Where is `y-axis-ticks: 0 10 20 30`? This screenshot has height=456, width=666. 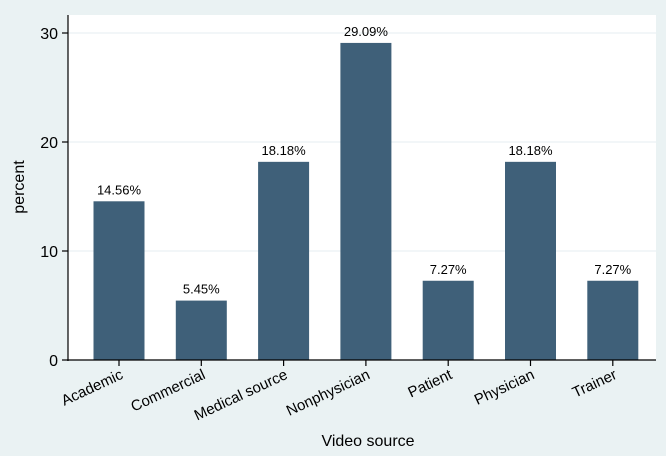
y-axis-ticks: 0 10 20 30 is located at coordinates (54, 198).